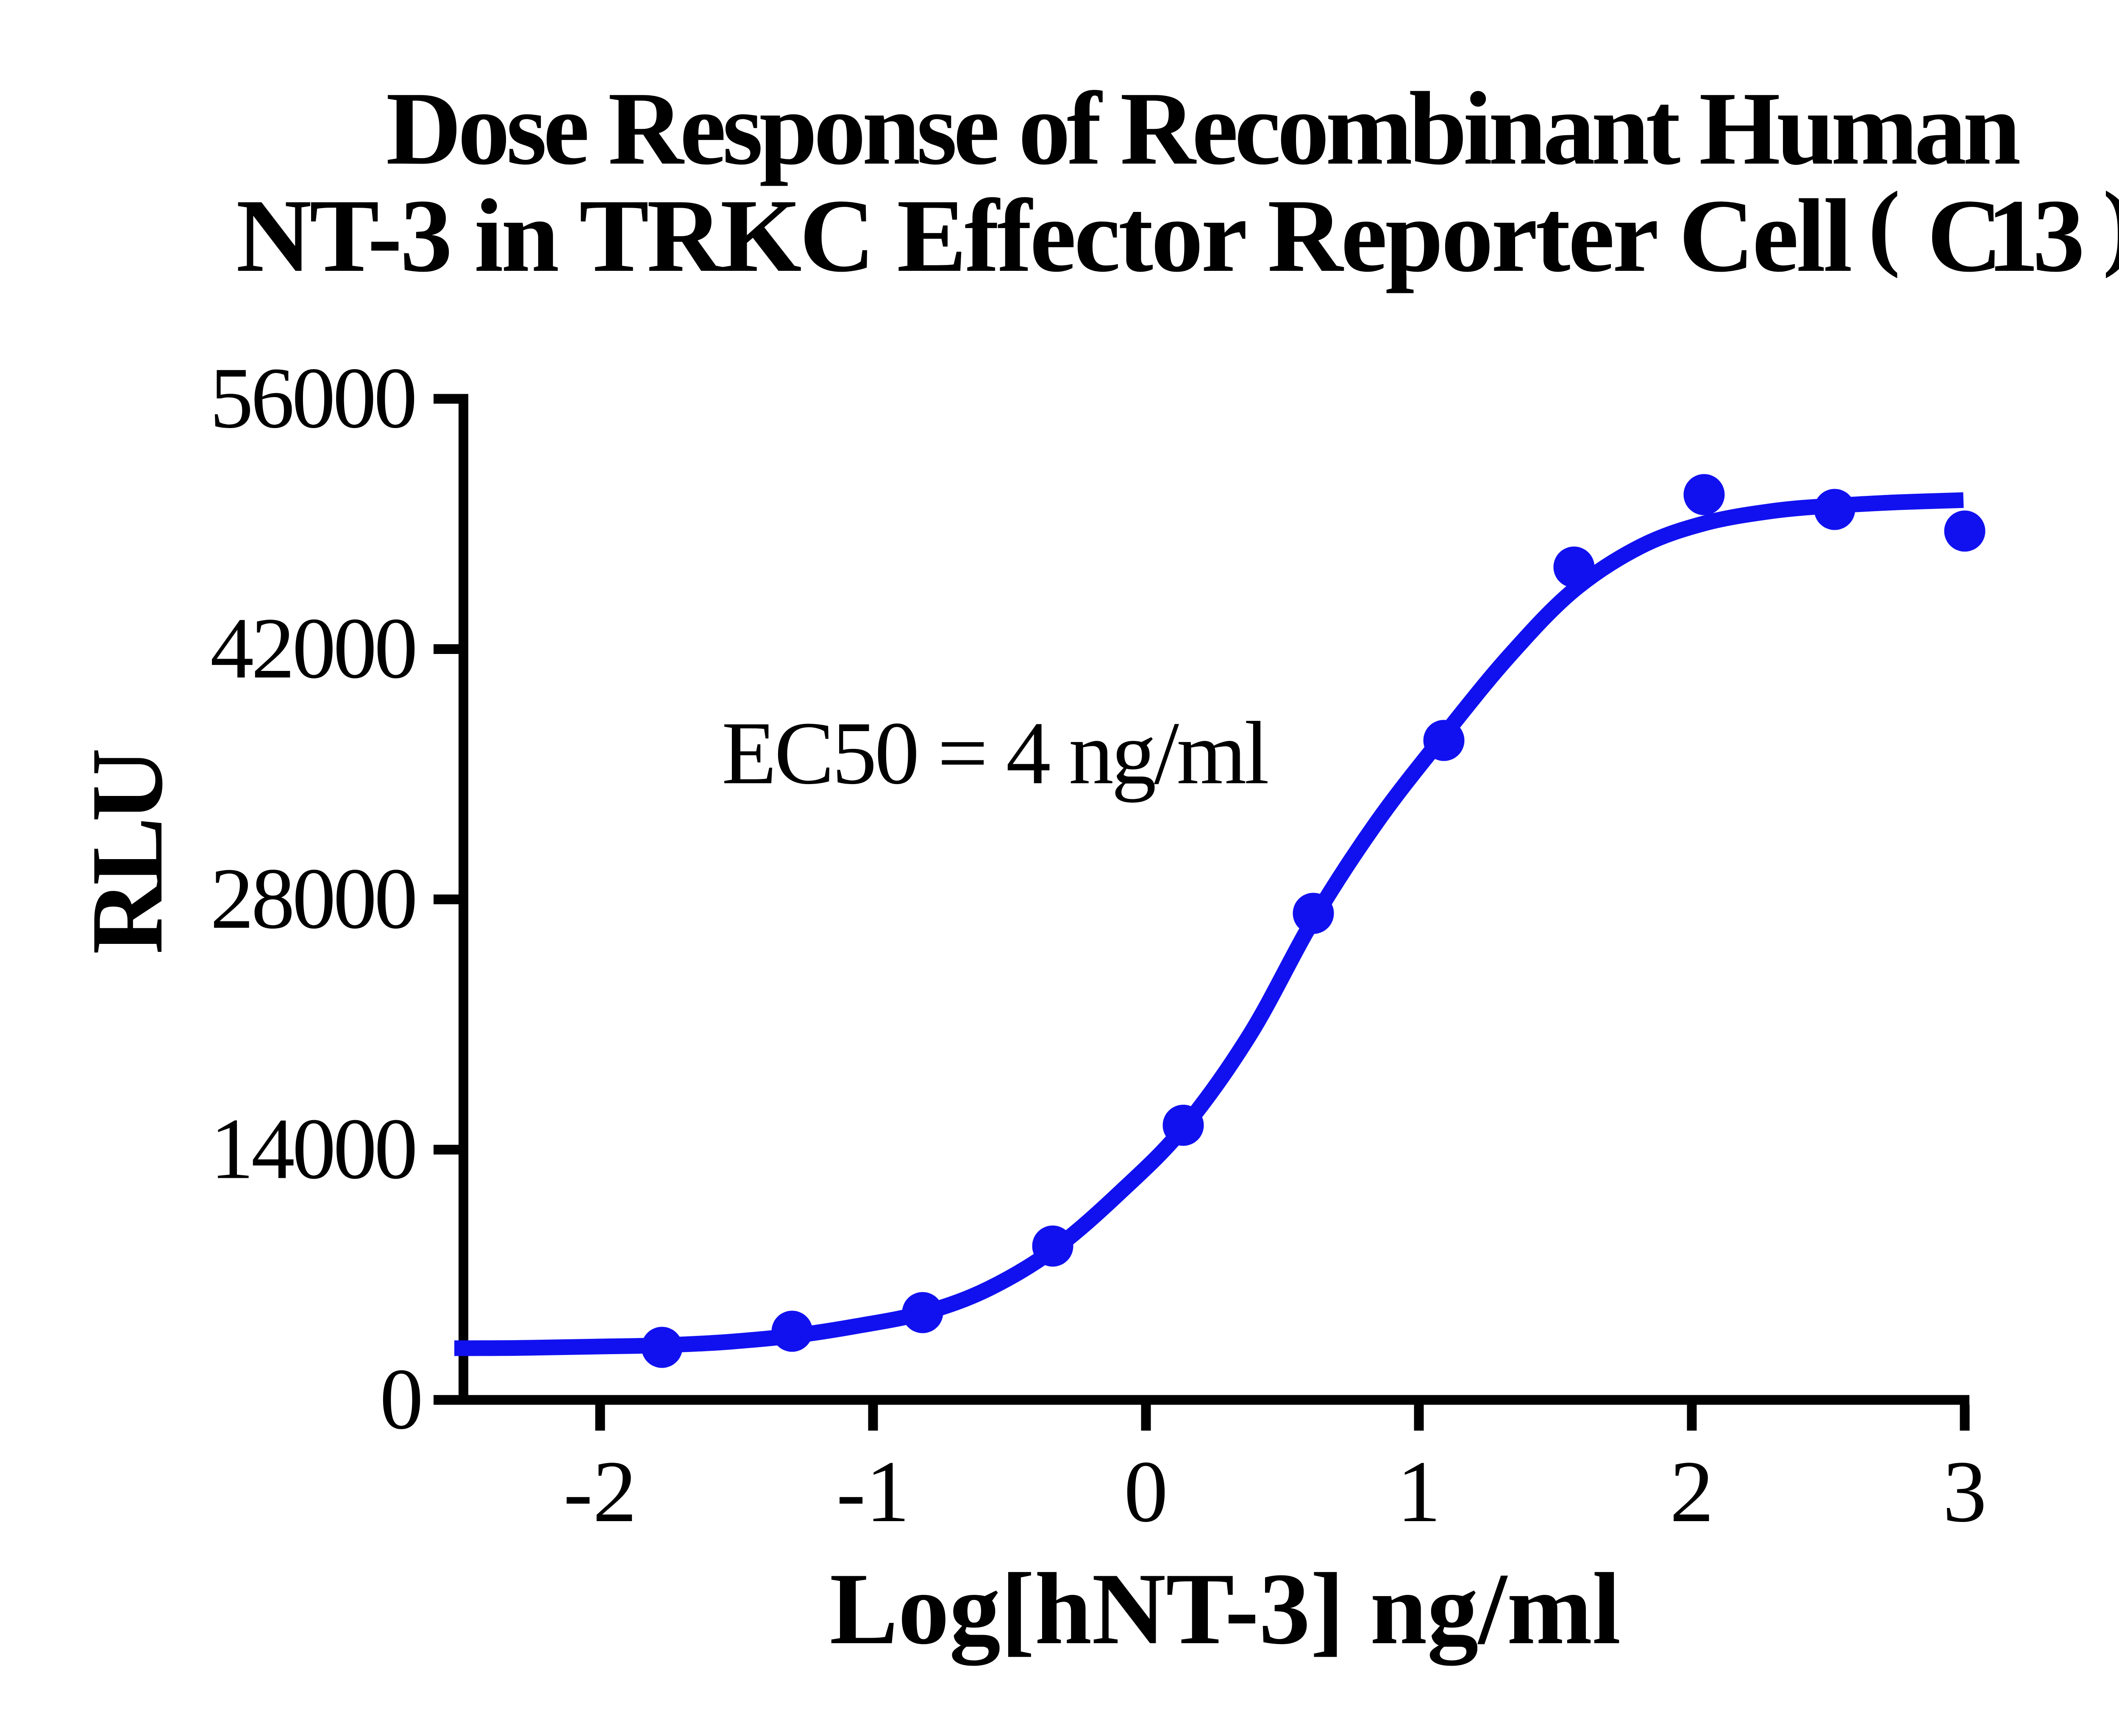  Describe the element at coordinates (2006, 236) in the screenshot. I see `svg-text: C13` at that location.